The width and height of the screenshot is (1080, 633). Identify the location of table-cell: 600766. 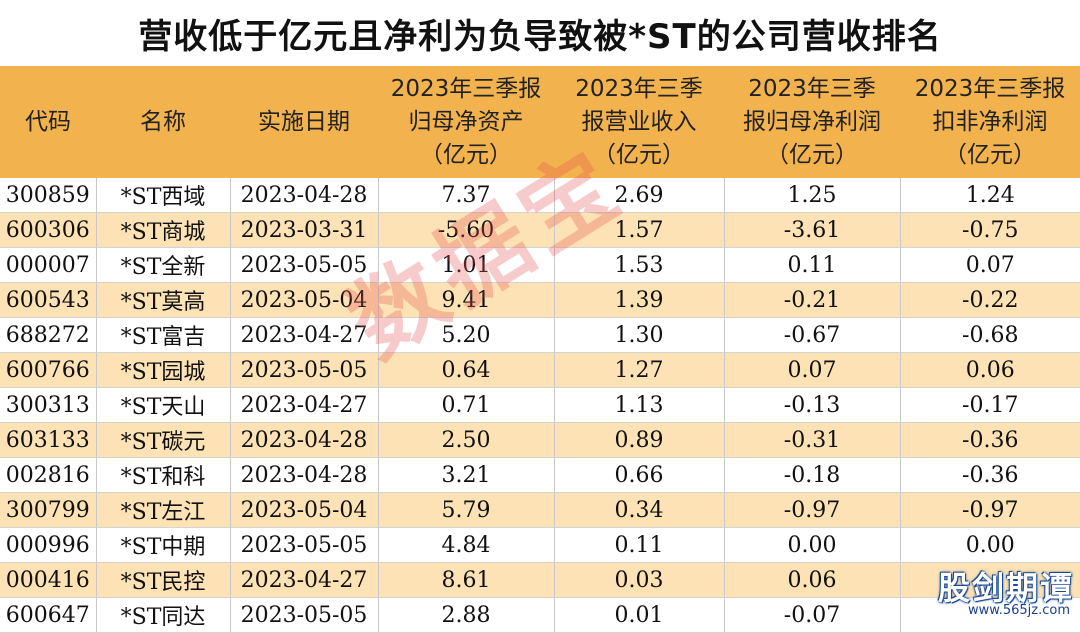
(48, 370).